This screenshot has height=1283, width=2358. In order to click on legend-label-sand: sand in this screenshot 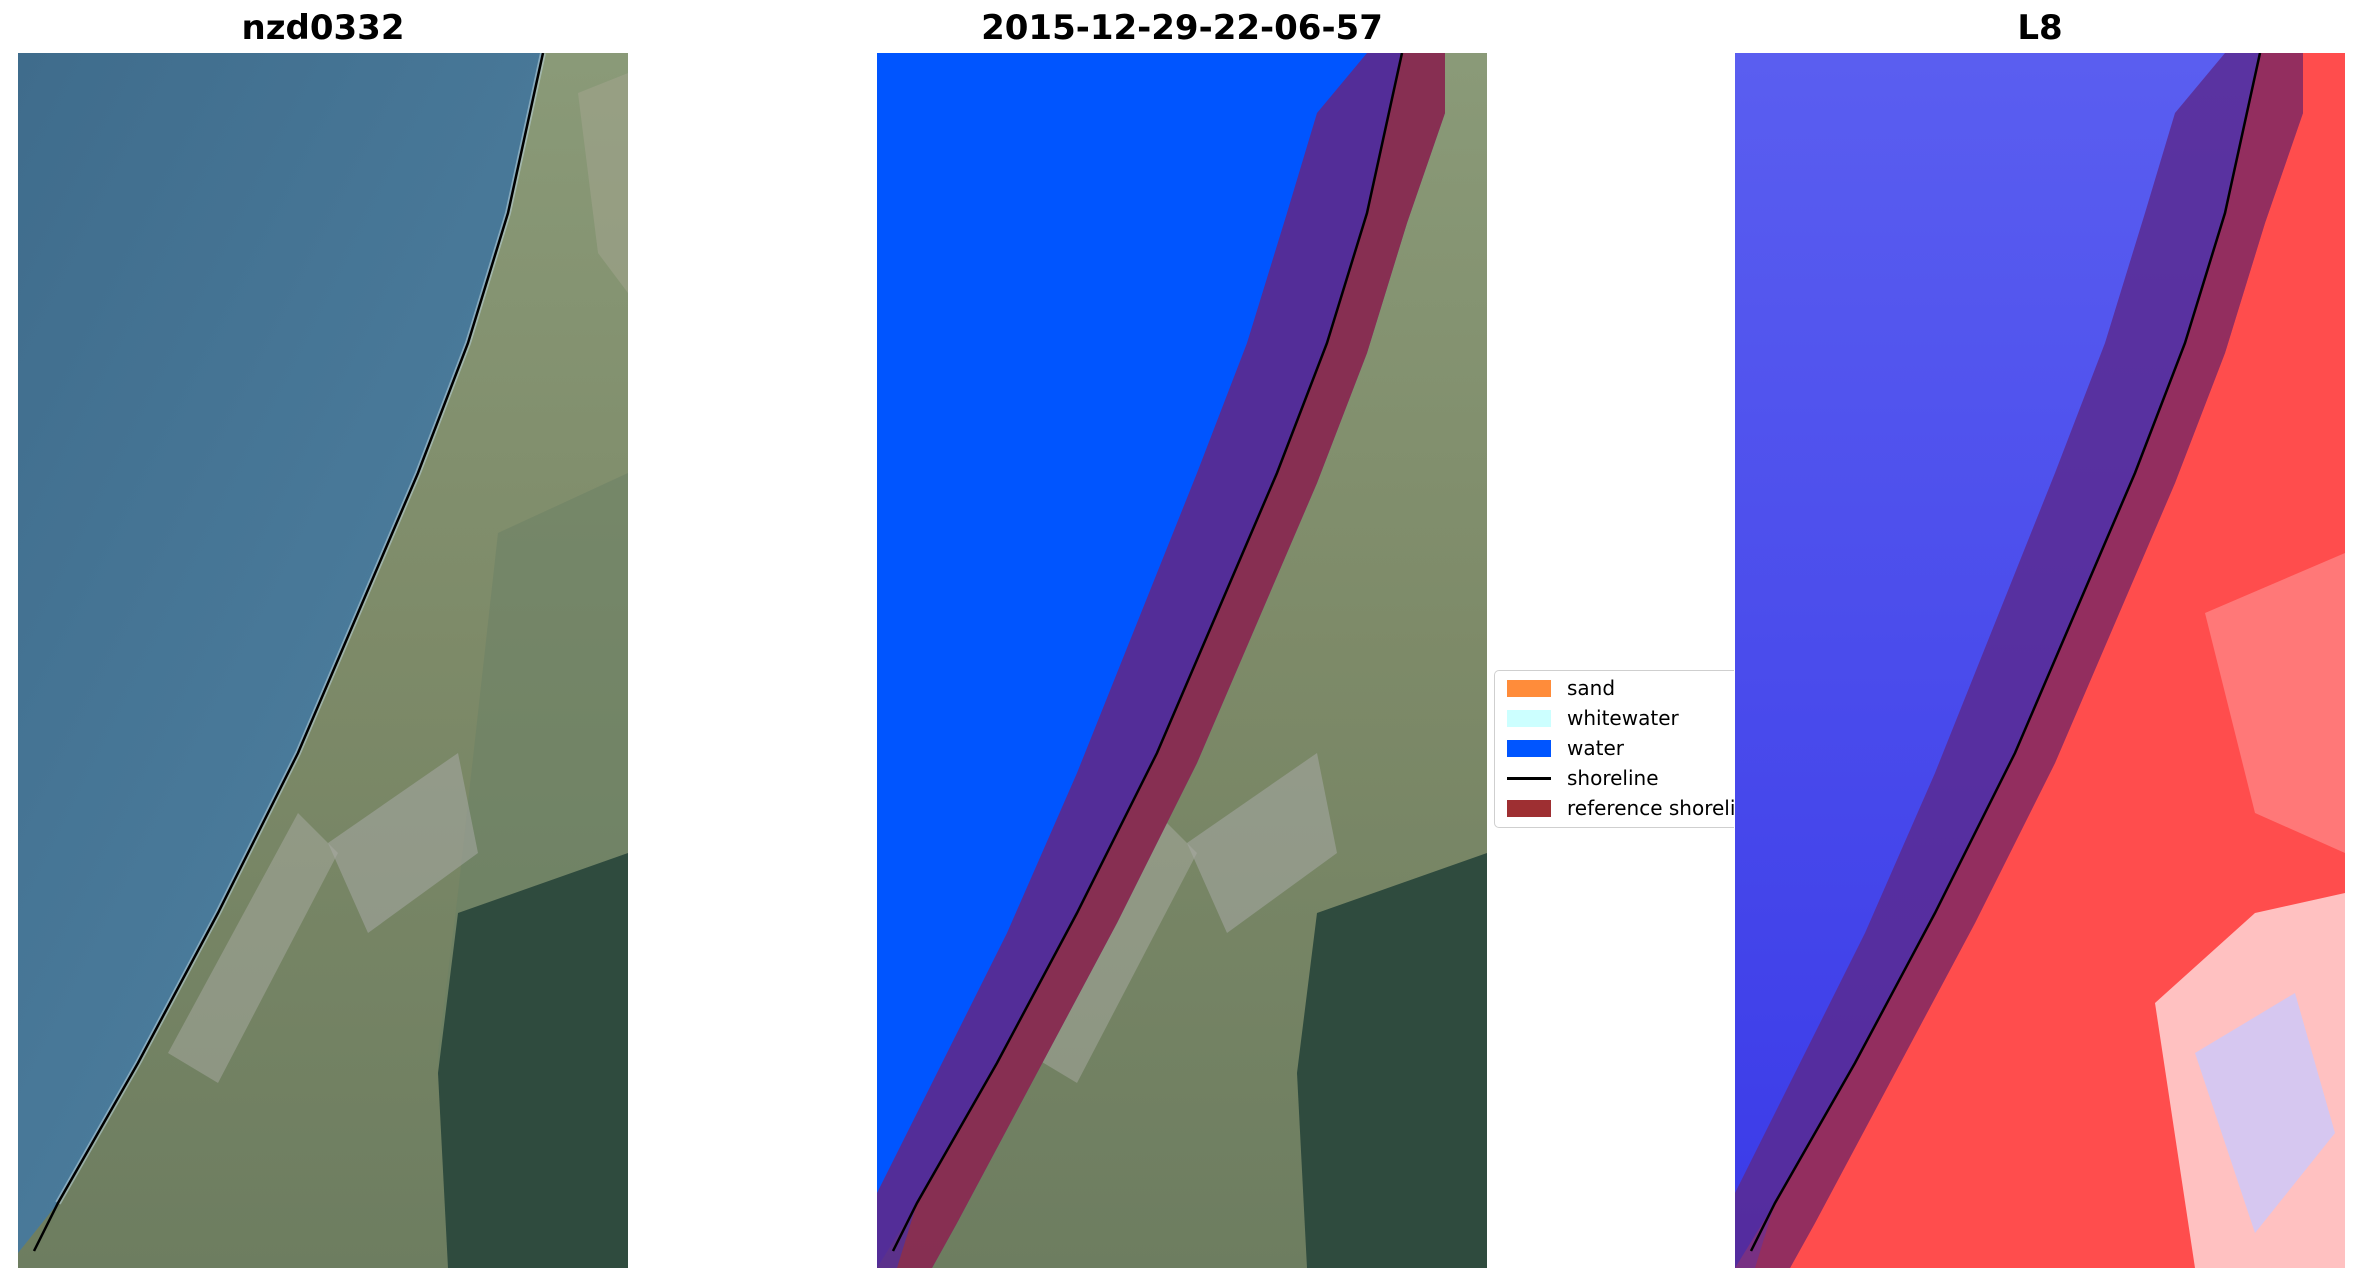, I will do `click(1591, 688)`.